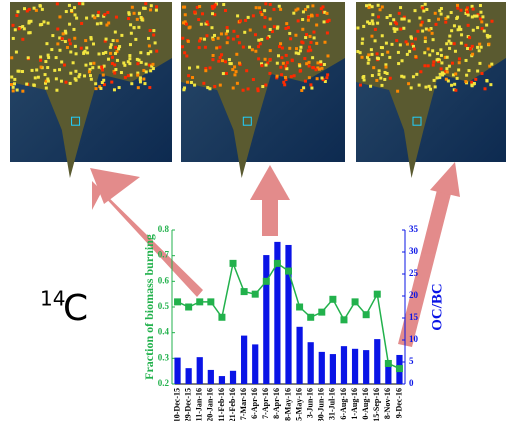 The height and width of the screenshot is (421, 512). I want to click on y2-tick-label: 5, so click(411, 361).